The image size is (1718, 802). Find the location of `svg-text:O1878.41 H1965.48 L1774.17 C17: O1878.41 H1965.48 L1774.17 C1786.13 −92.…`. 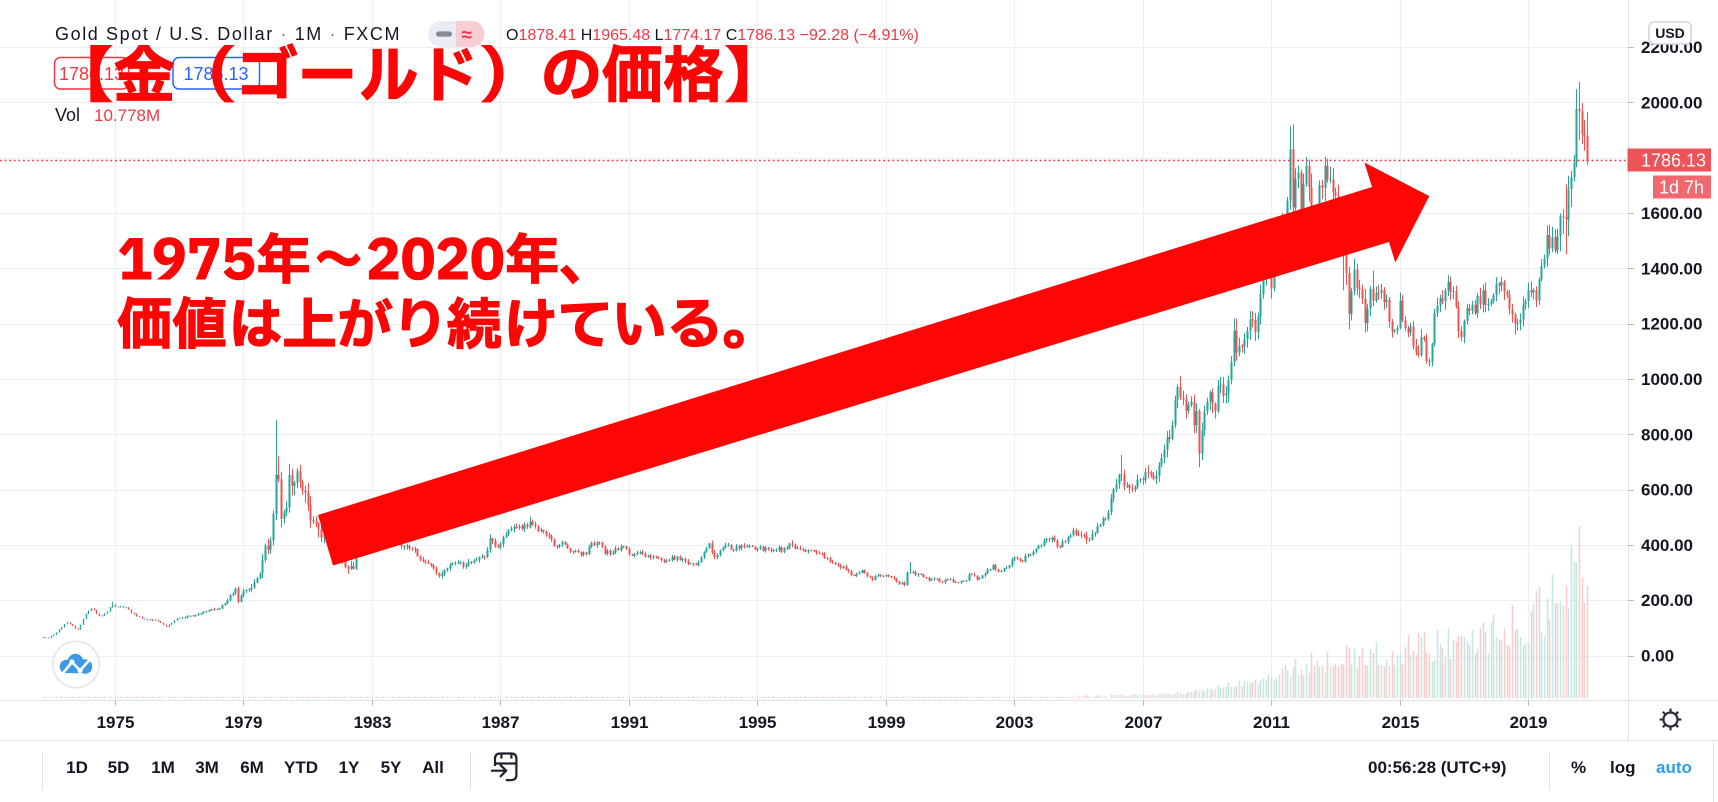

svg-text:O1878.41 H1965.48 L1774.17 C17: O1878.41 H1965.48 L1774.17 C1786.13 −92.… is located at coordinates (712, 35).